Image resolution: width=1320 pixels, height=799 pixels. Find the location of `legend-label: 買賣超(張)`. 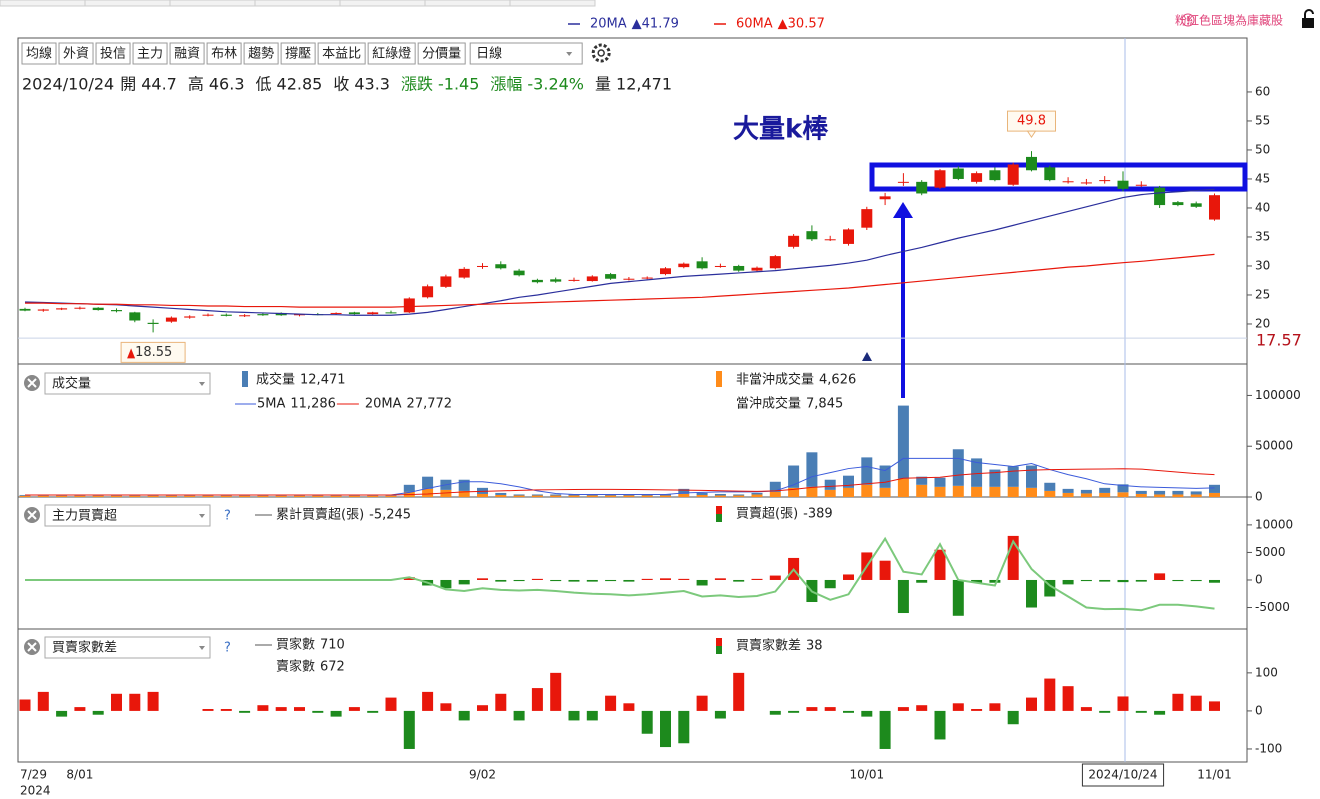

legend-label: 買賣超(張) is located at coordinates (767, 514).